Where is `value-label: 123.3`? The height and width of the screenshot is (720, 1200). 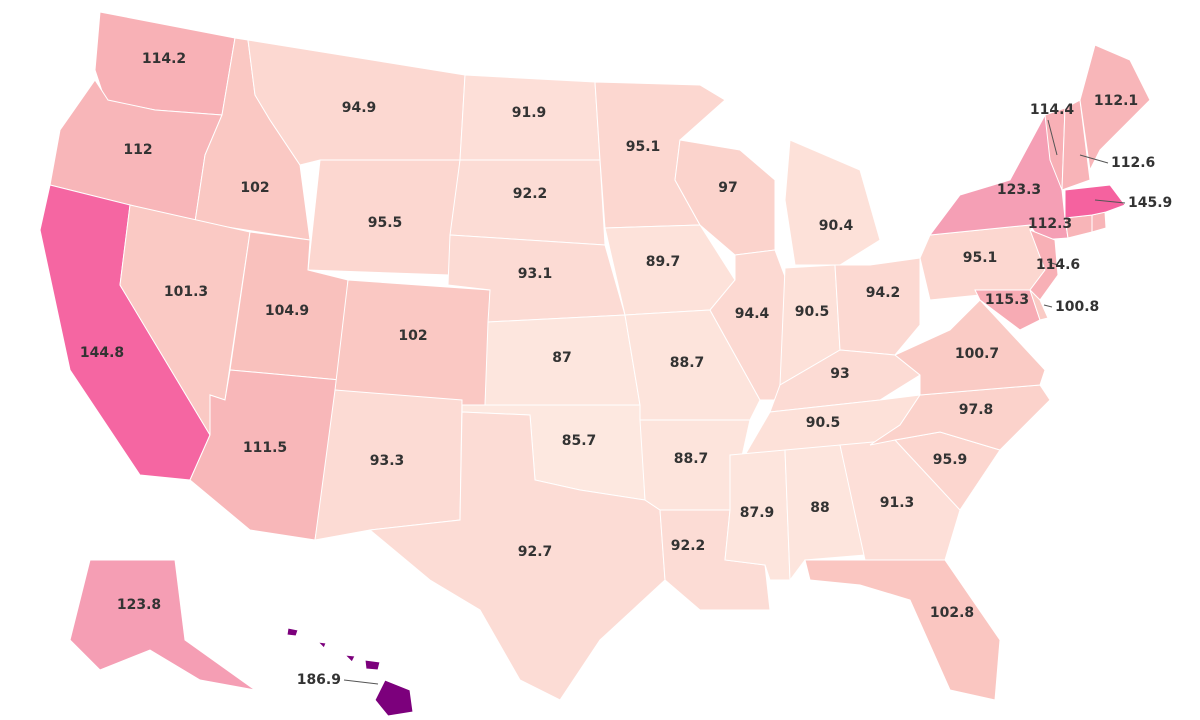
value-label: 123.3 is located at coordinates (1019, 190).